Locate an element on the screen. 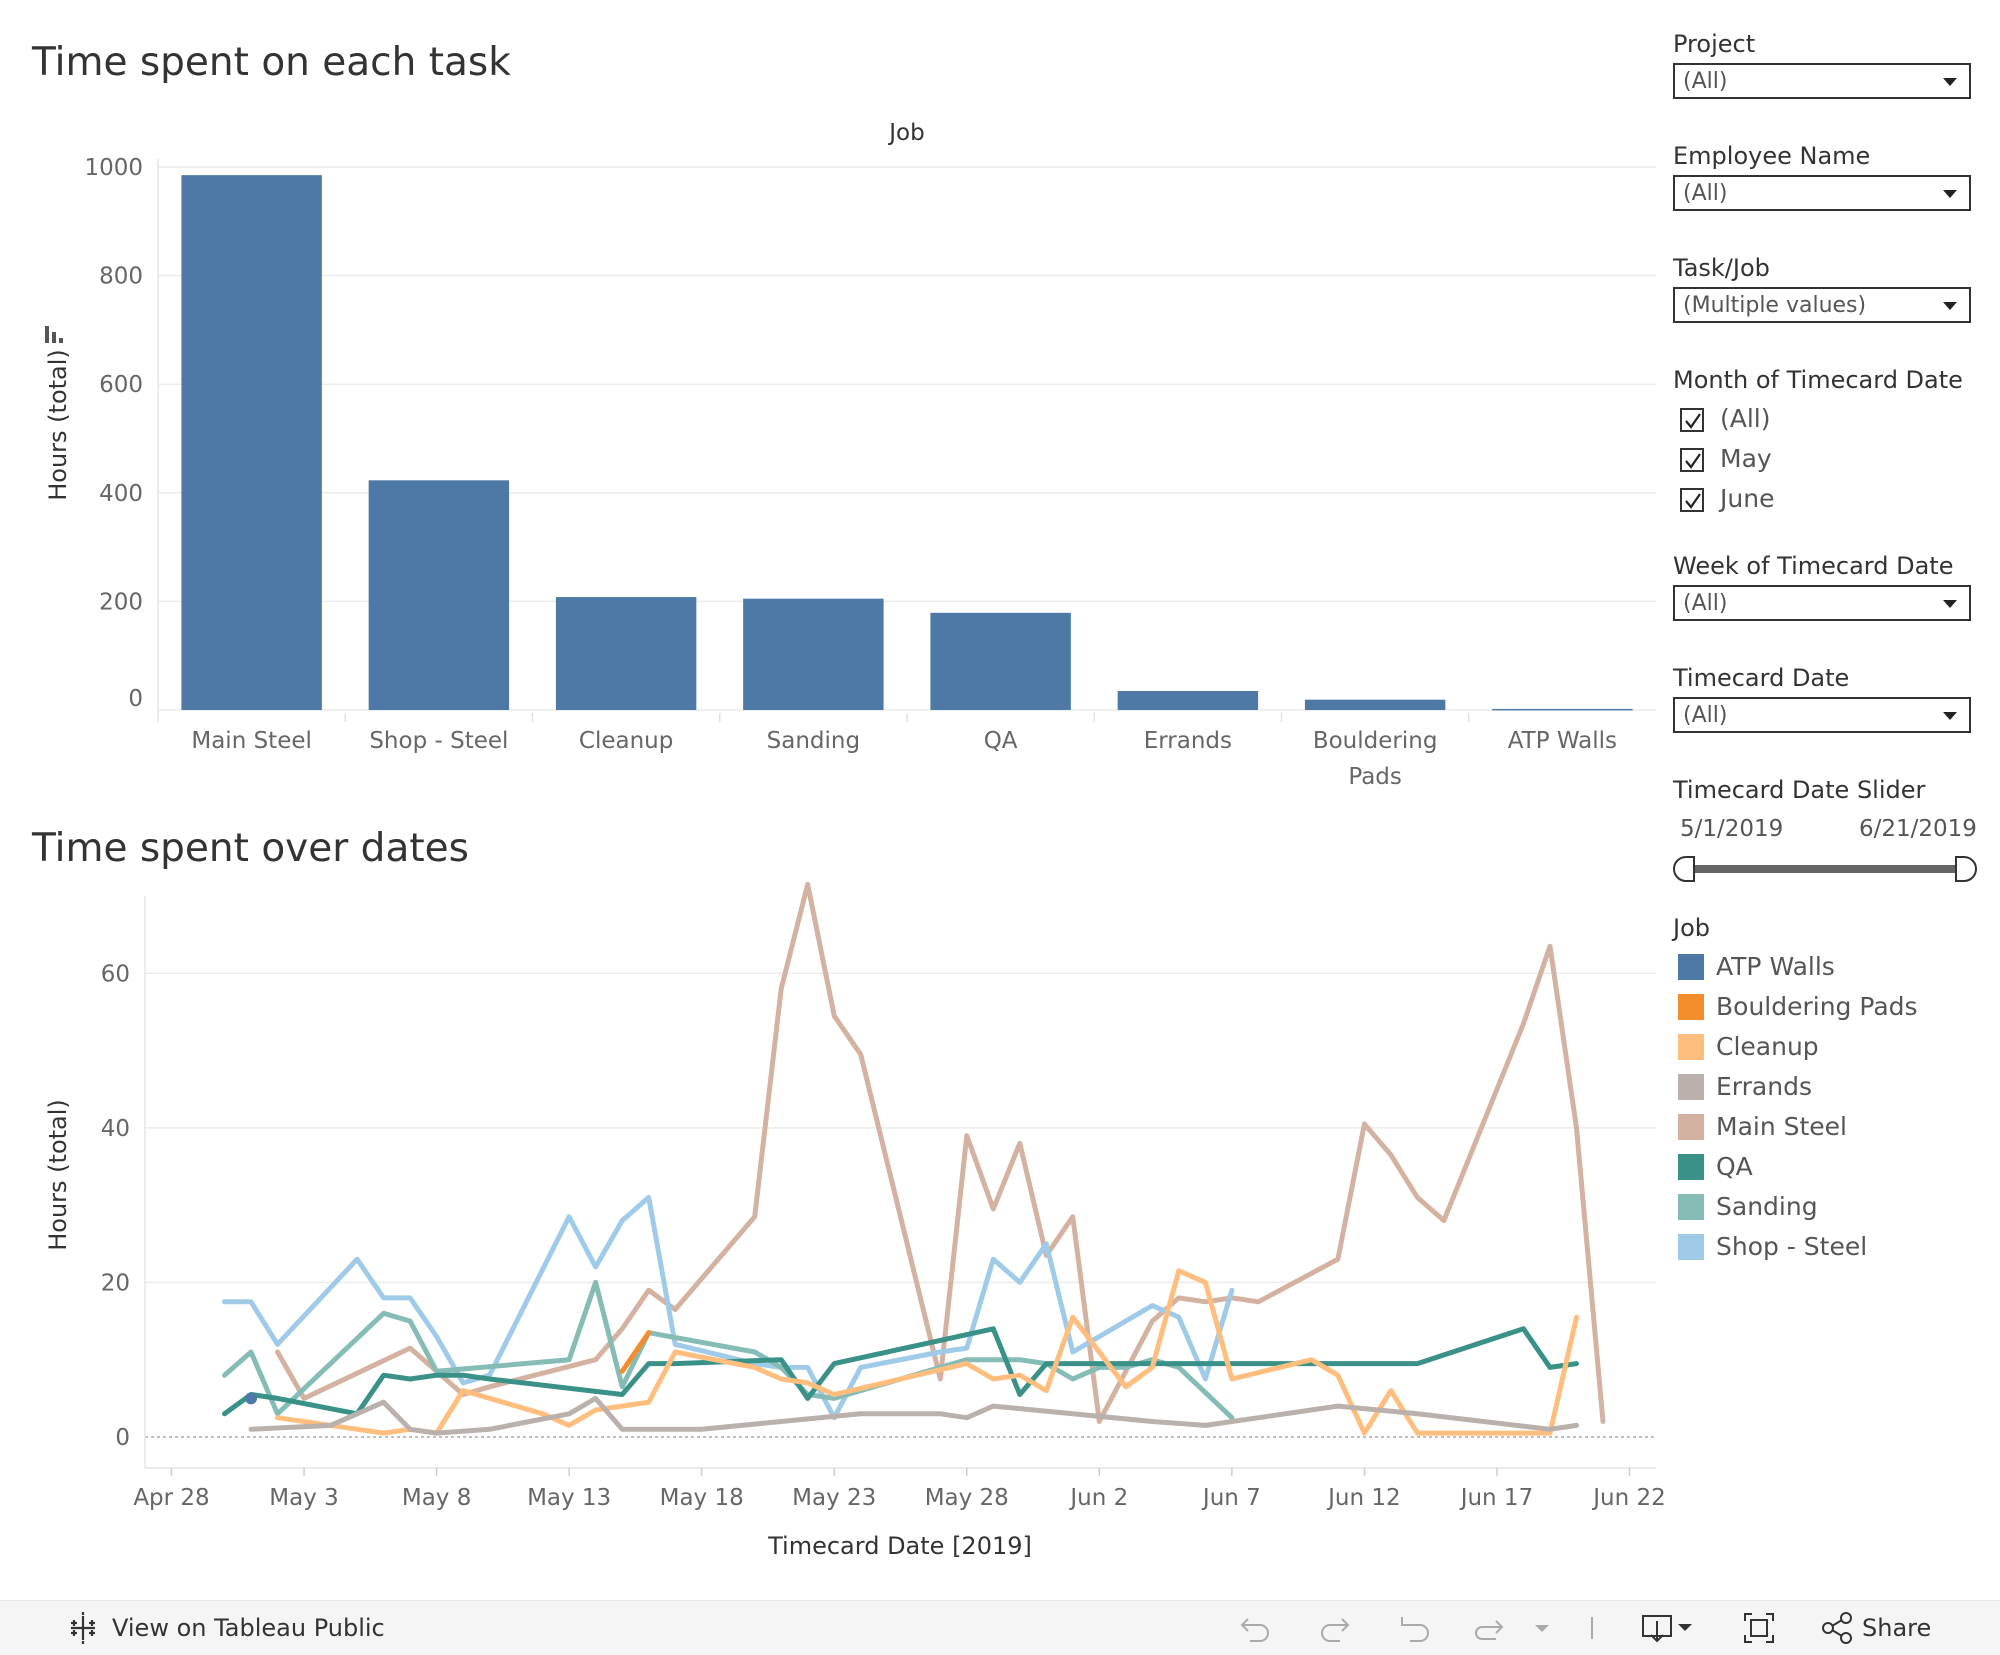 Image resolution: width=2000 pixels, height=1655 pixels. x-tick-label: Jun 12 is located at coordinates (1363, 1498).